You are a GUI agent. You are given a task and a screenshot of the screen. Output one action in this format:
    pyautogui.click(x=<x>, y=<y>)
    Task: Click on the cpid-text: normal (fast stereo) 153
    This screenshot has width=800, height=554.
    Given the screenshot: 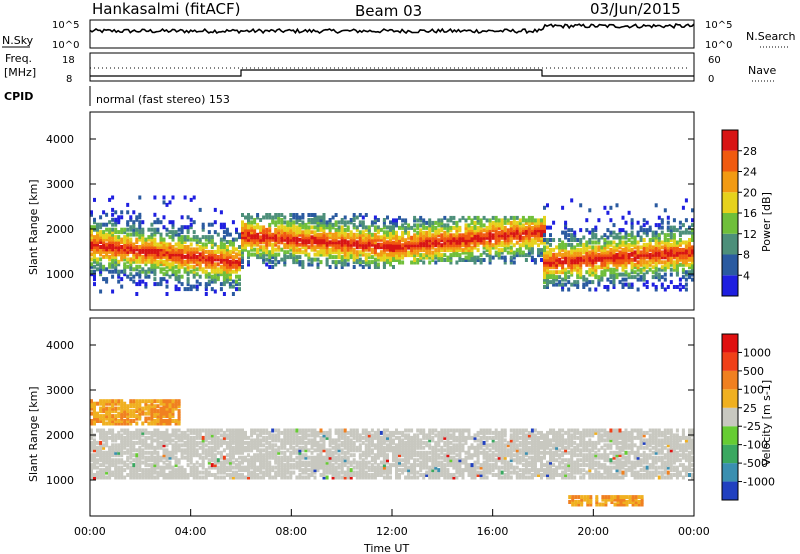 What is the action you would take?
    pyautogui.click(x=163, y=99)
    